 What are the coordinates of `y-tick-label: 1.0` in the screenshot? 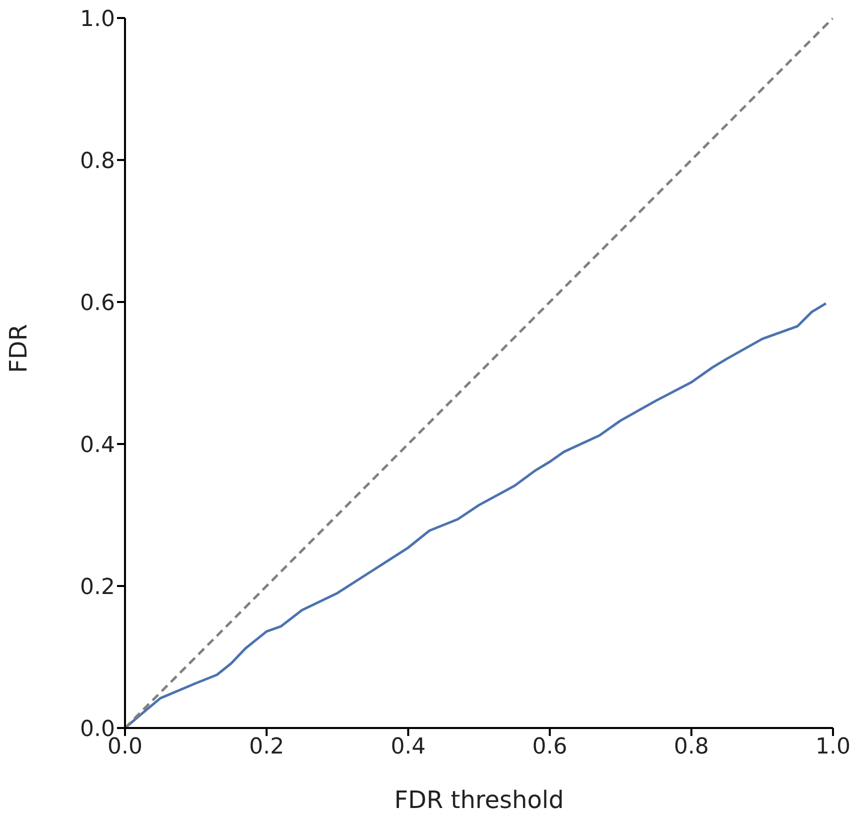 It's located at (97, 19).